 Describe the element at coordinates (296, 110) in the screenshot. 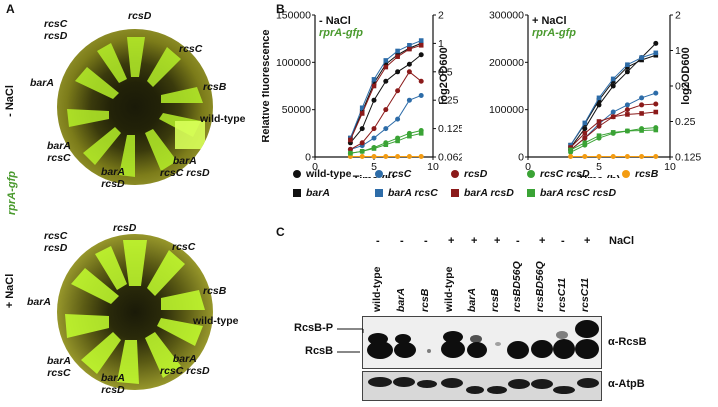

I see `y-tick-label: 50000` at that location.